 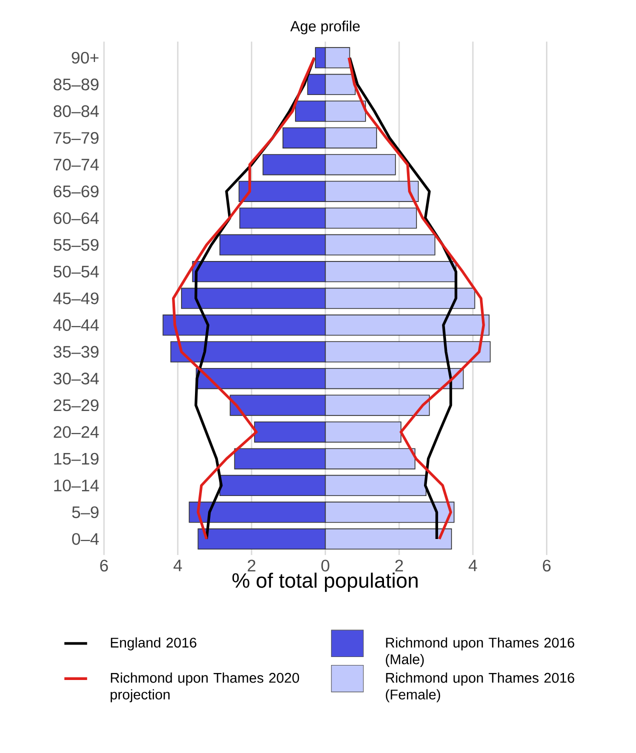 What do you see at coordinates (76, 244) in the screenshot?
I see `y-tick-label: 55–59` at bounding box center [76, 244].